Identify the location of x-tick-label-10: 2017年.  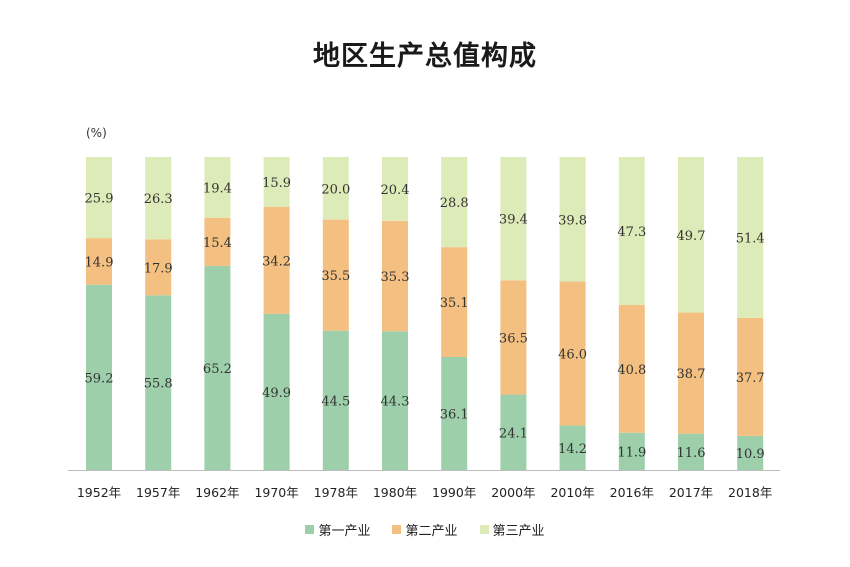
(691, 492).